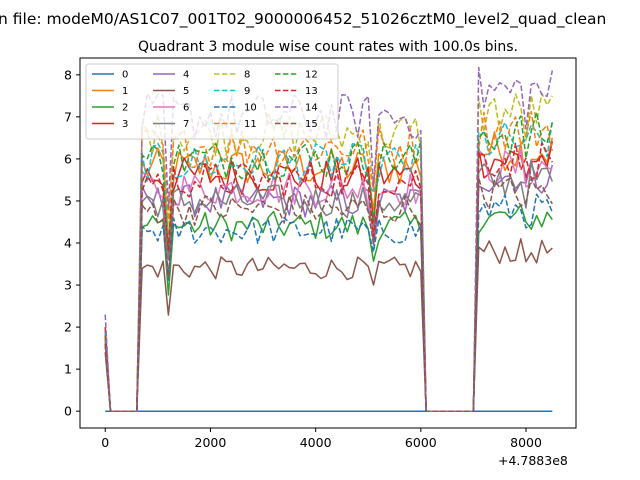 Image resolution: width=640 pixels, height=480 pixels. I want to click on x-tick-label: 4000, so click(316, 442).